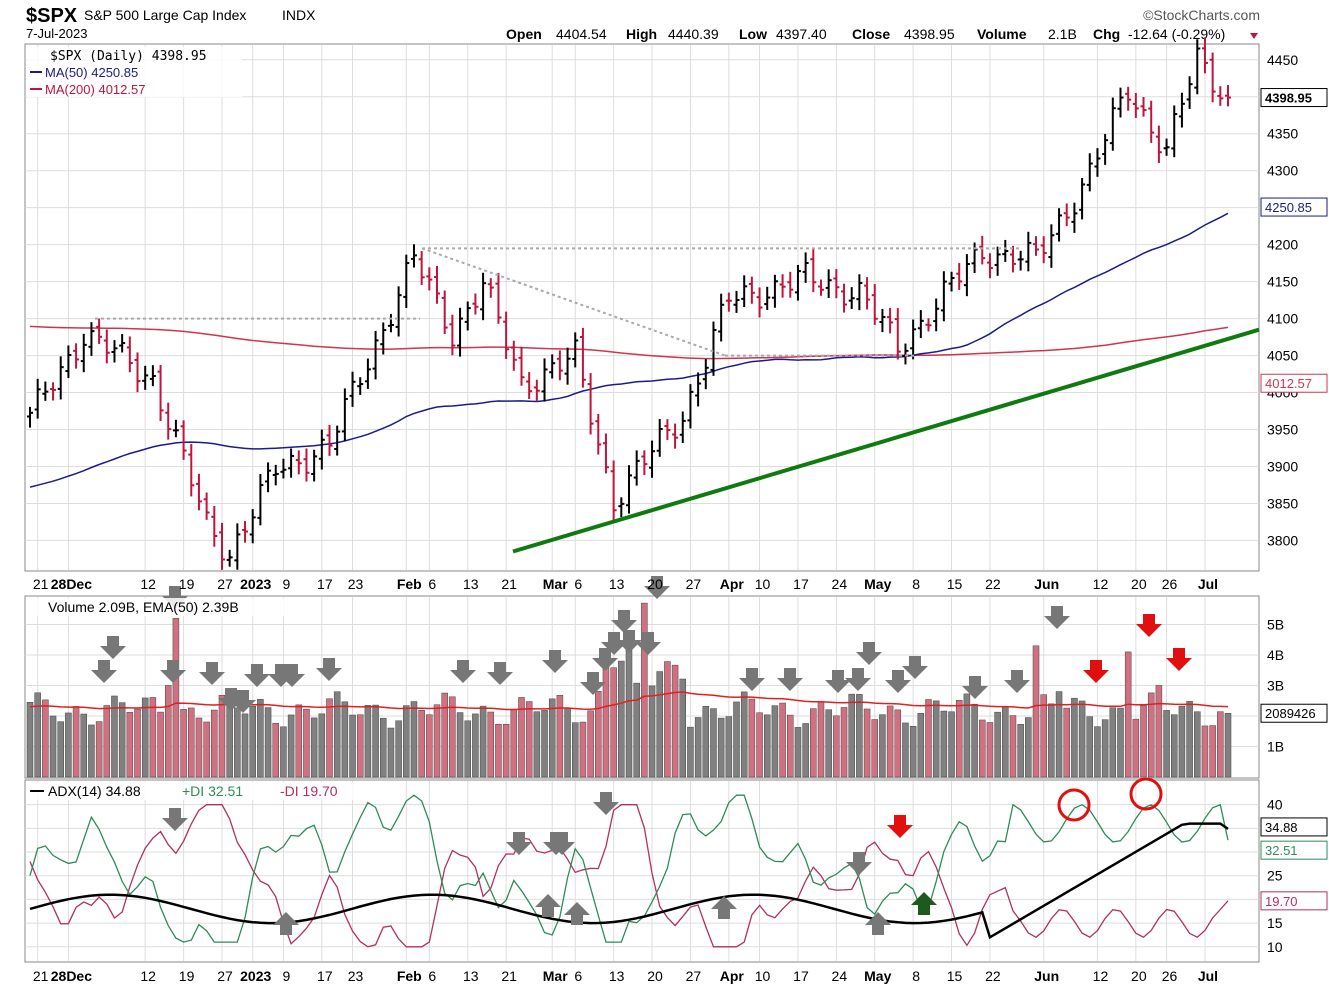 The width and height of the screenshot is (1329, 990). What do you see at coordinates (1288, 383) in the screenshot?
I see `ma200-tag: 4012.57` at bounding box center [1288, 383].